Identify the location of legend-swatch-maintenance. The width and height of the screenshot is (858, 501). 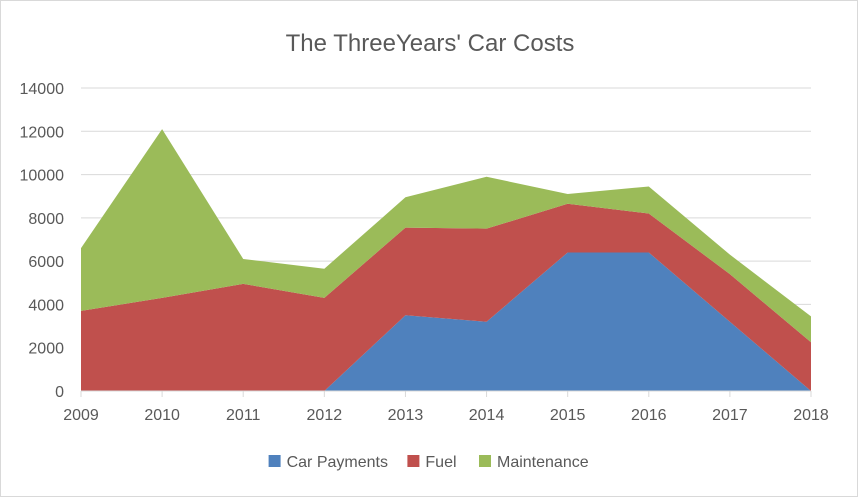
(485, 461).